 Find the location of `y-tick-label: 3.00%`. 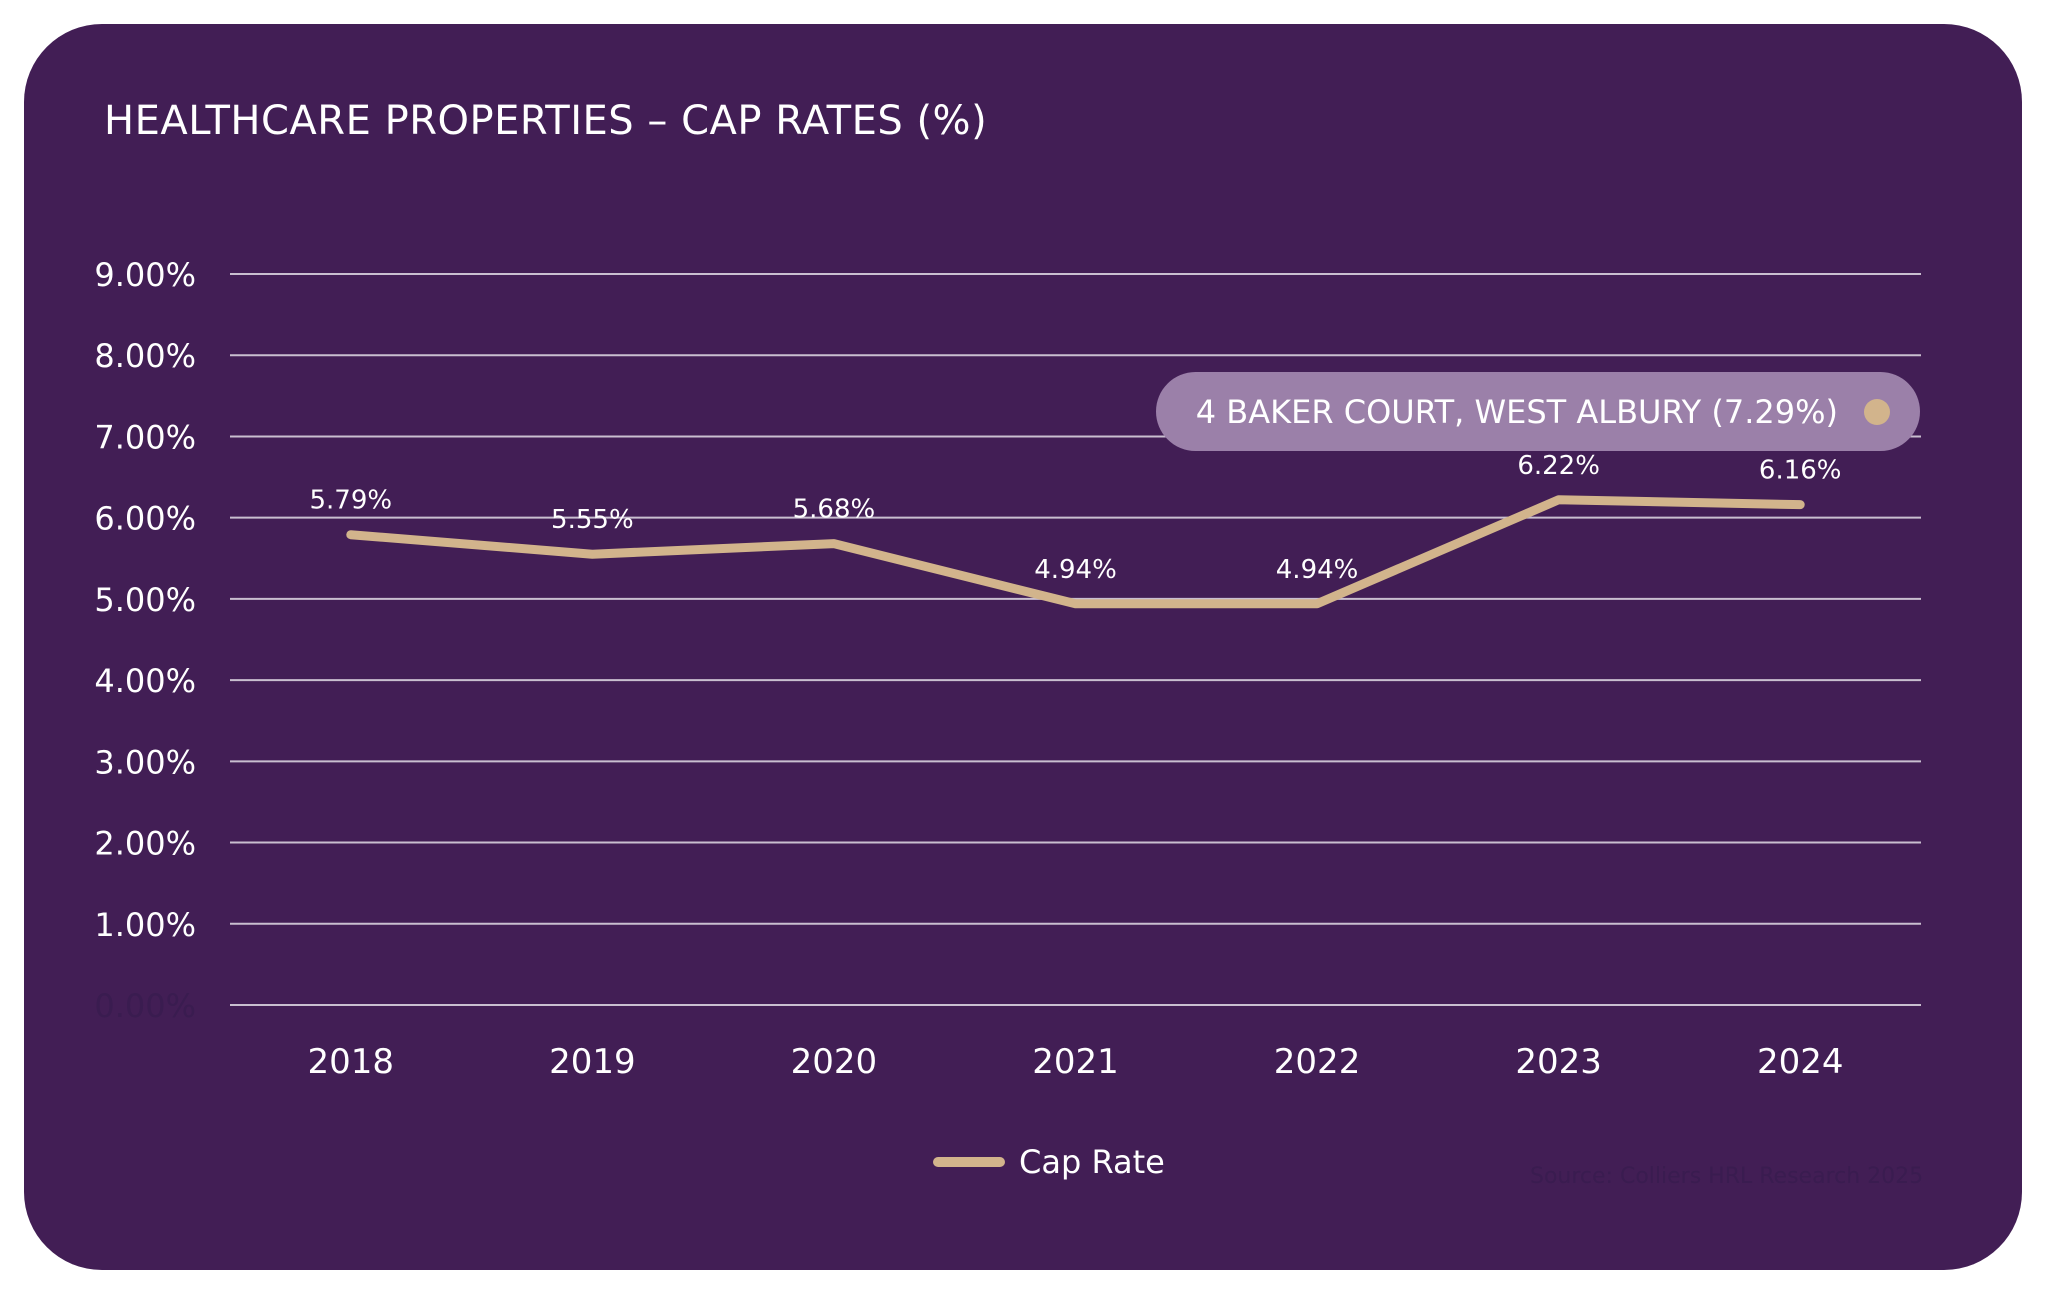

y-tick-label: 3.00% is located at coordinates (145, 762).